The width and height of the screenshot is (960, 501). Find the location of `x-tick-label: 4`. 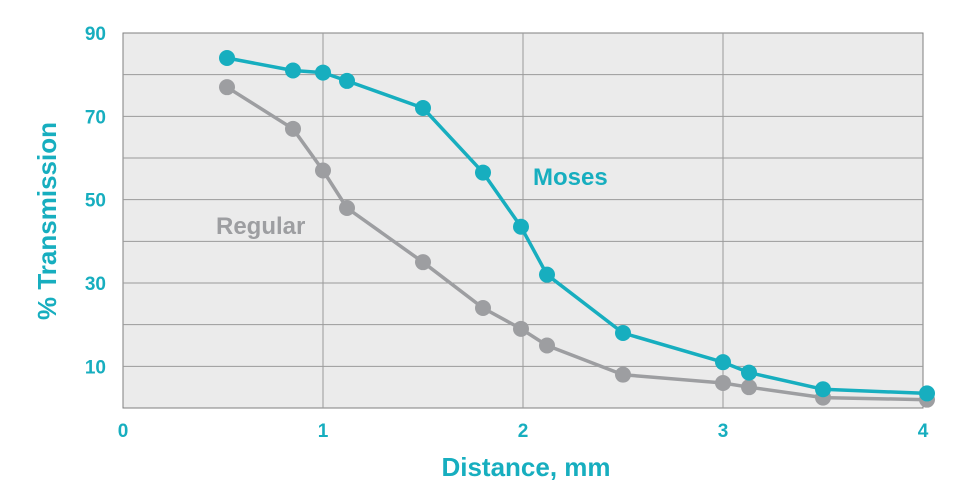

x-tick-label: 4 is located at coordinates (923, 431).